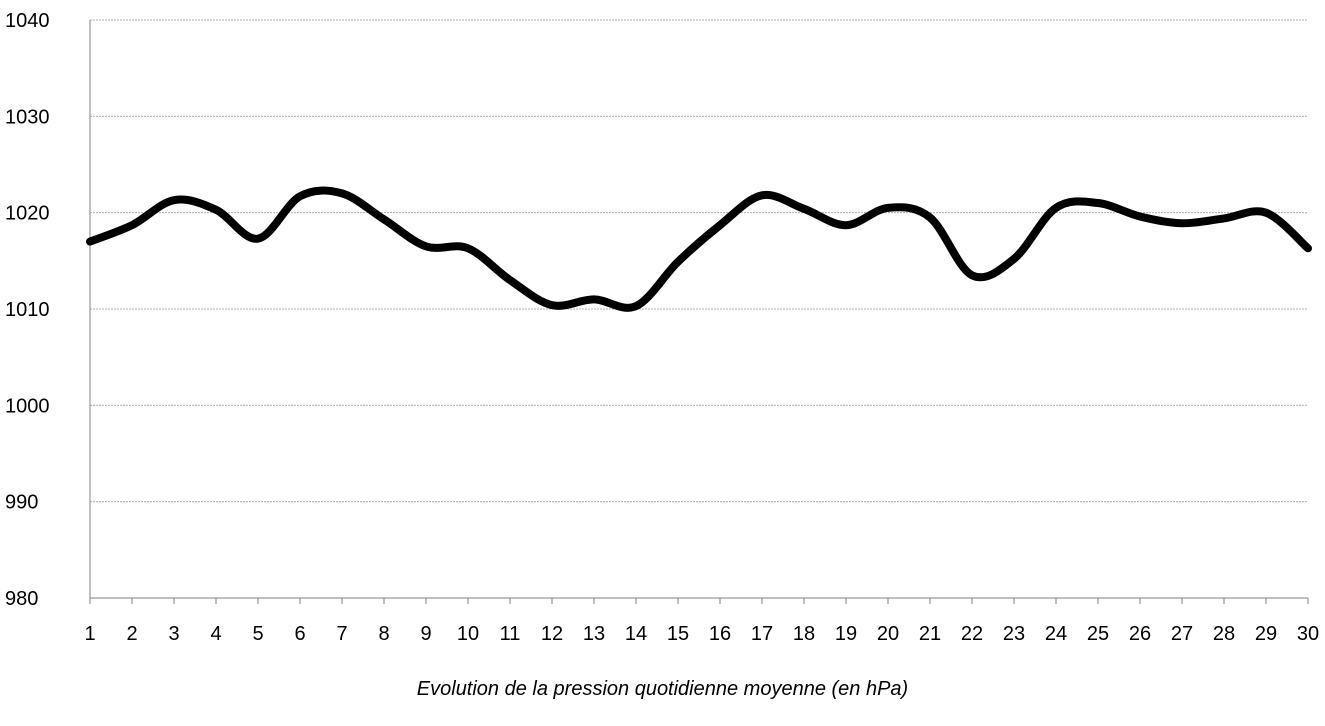  I want to click on x-tick-label: 11, so click(510, 634).